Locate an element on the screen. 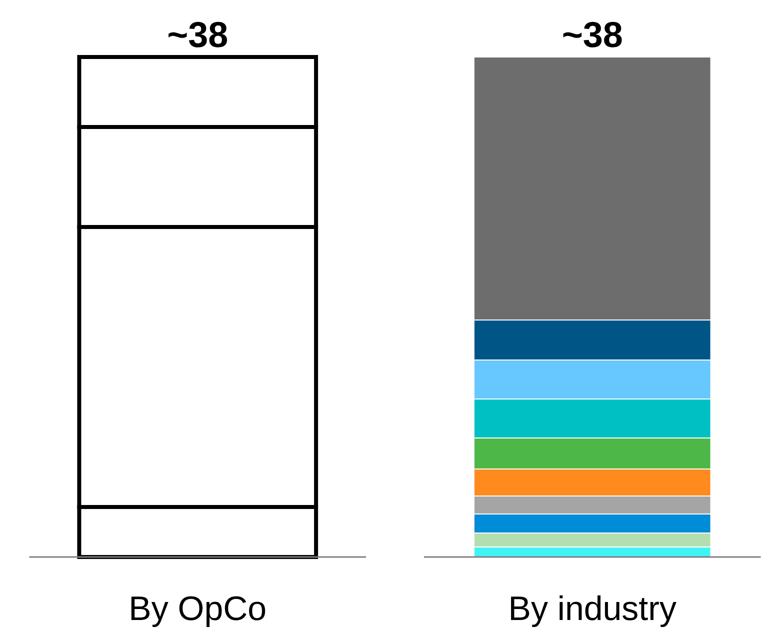  x-tick-label: By industry is located at coordinates (592, 609).